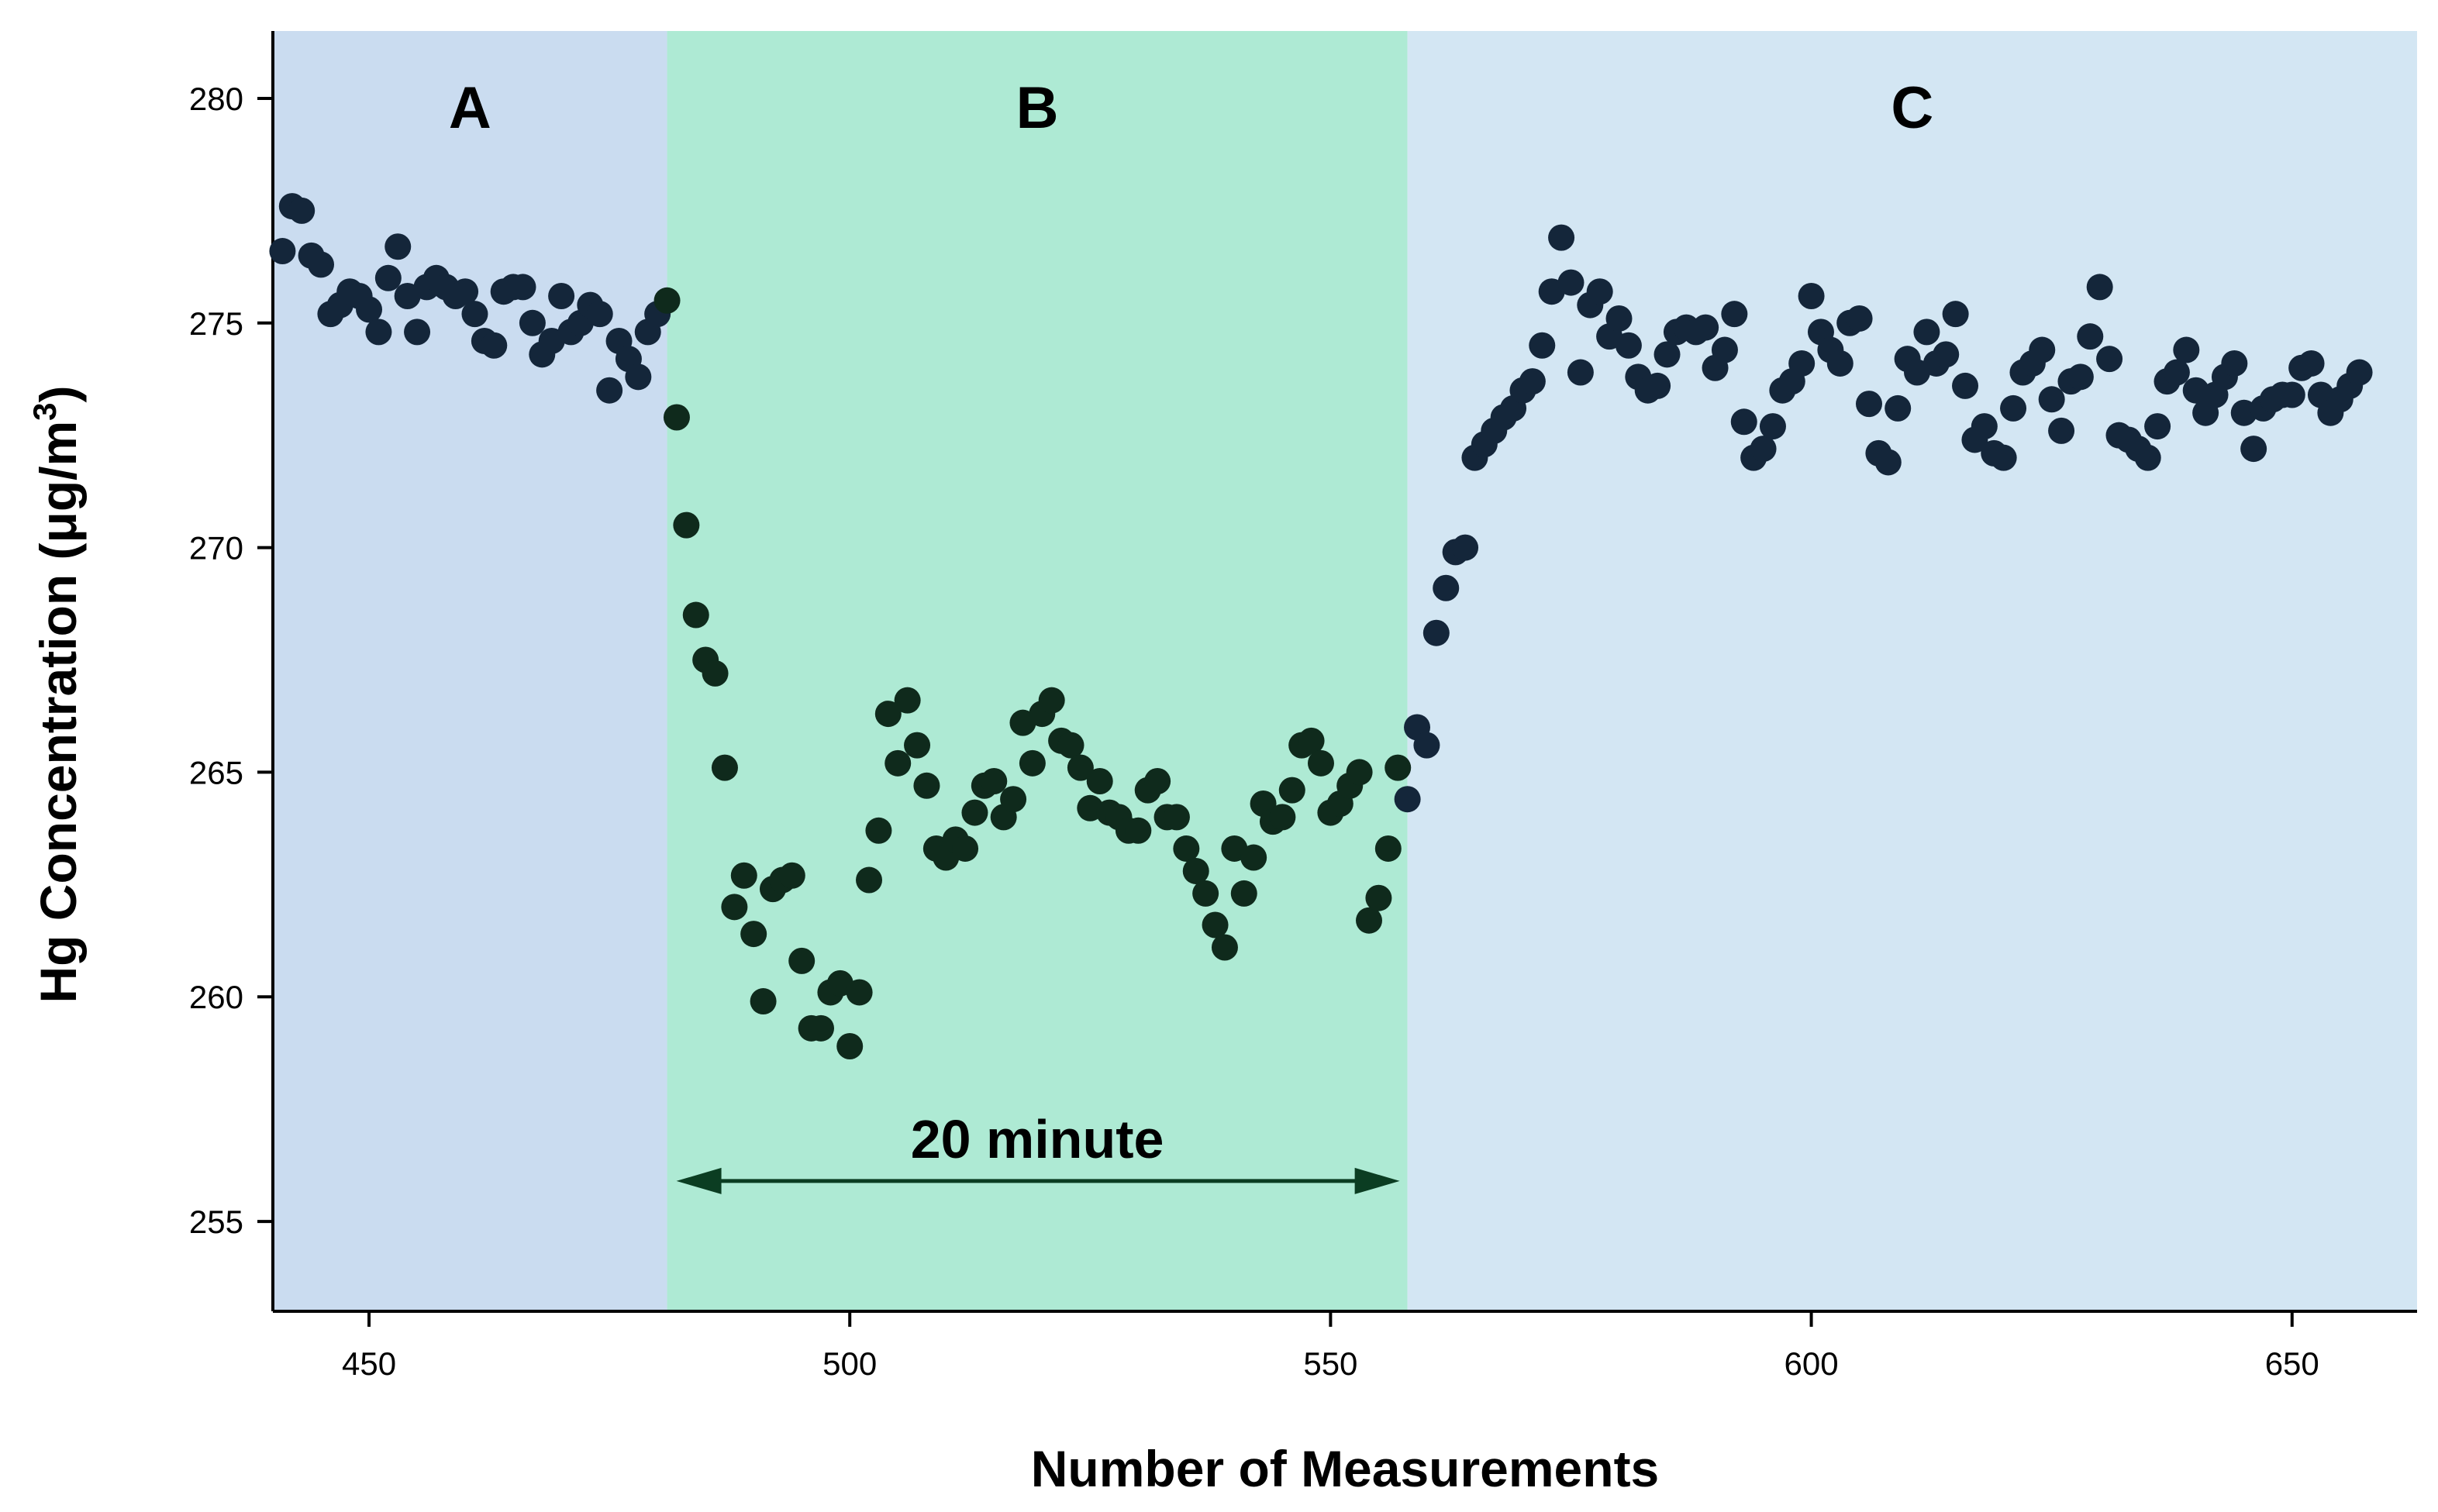  Describe the element at coordinates (1377, 1180) in the screenshot. I see `annotation-arrow-right-head` at that location.